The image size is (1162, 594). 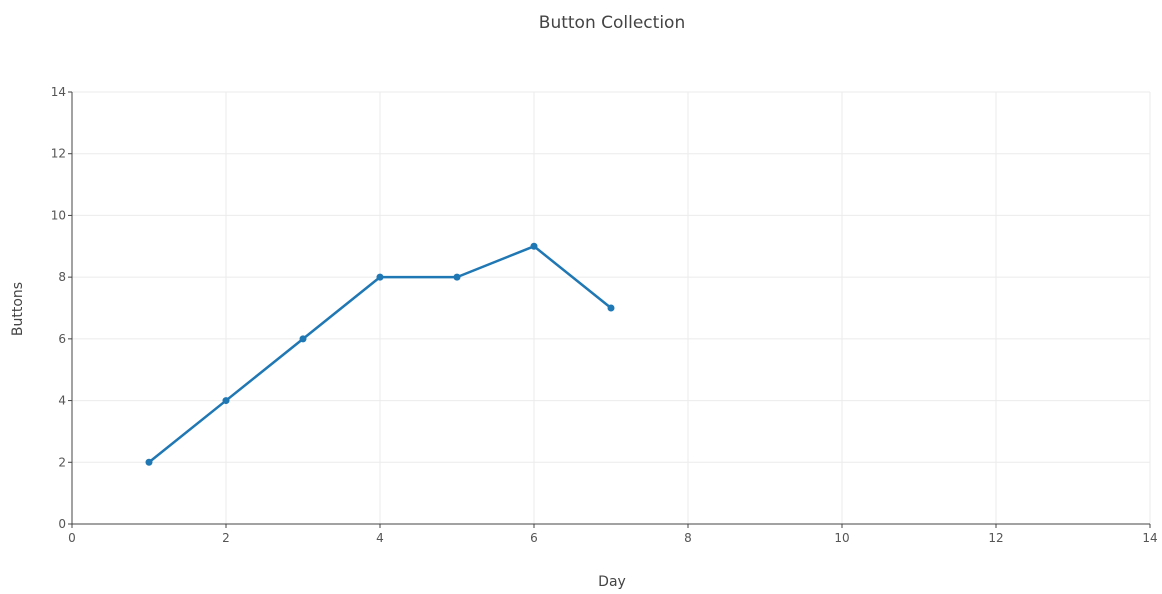 I want to click on x-tick-label: 10, so click(x=841, y=538).